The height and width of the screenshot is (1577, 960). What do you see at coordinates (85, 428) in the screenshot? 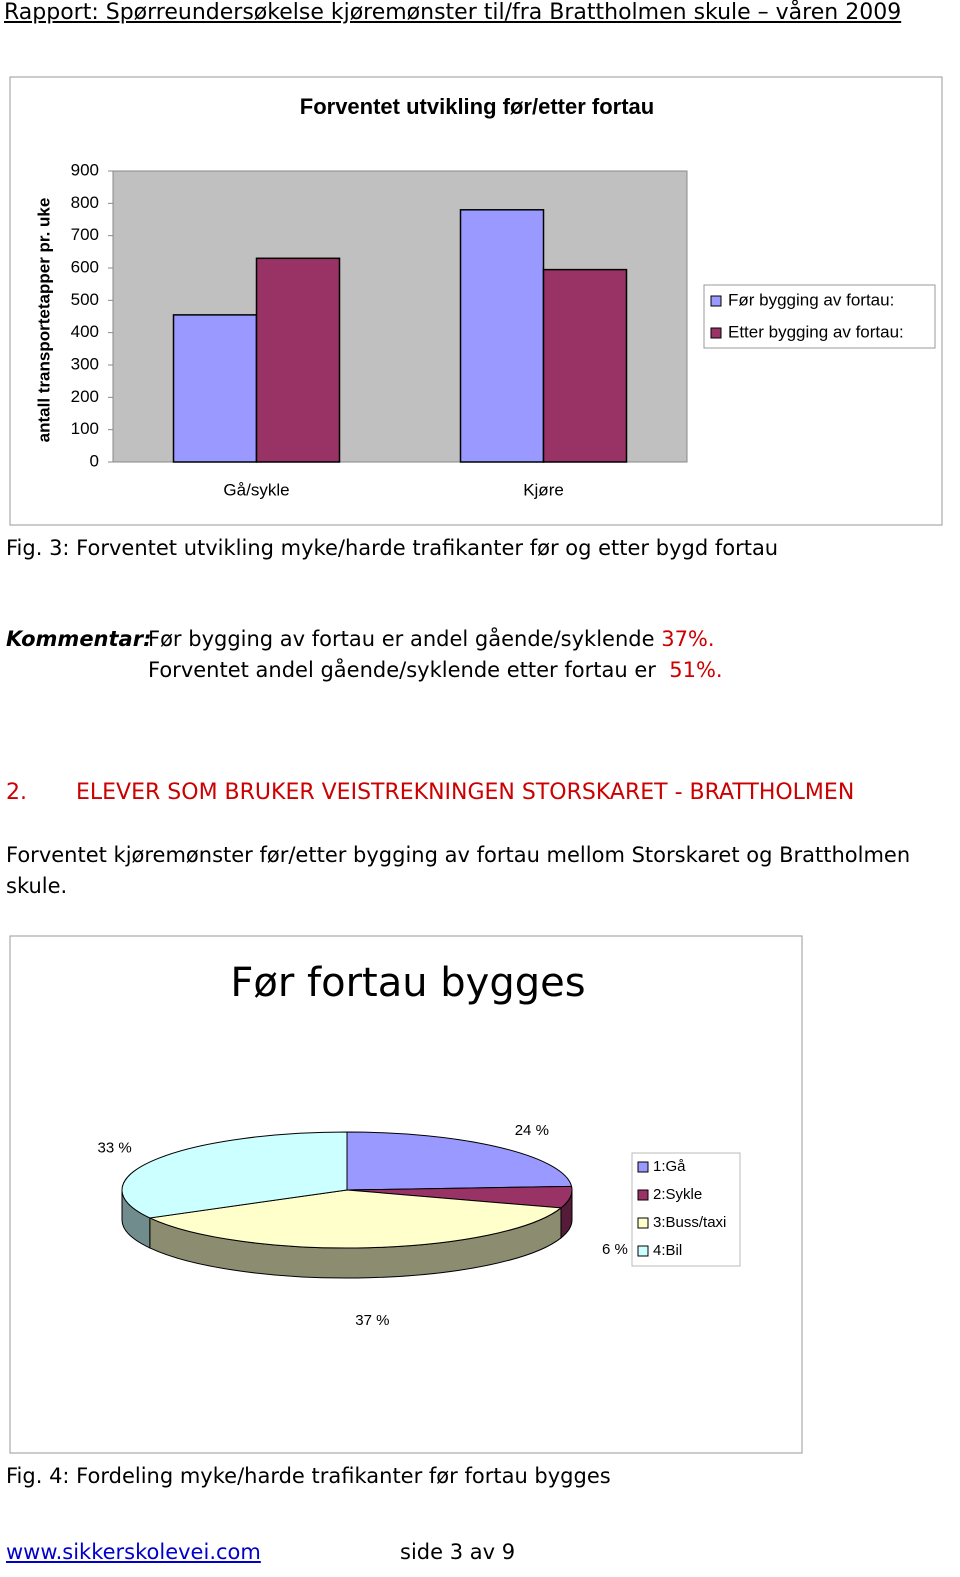
I see `y-tick-label: 100` at bounding box center [85, 428].